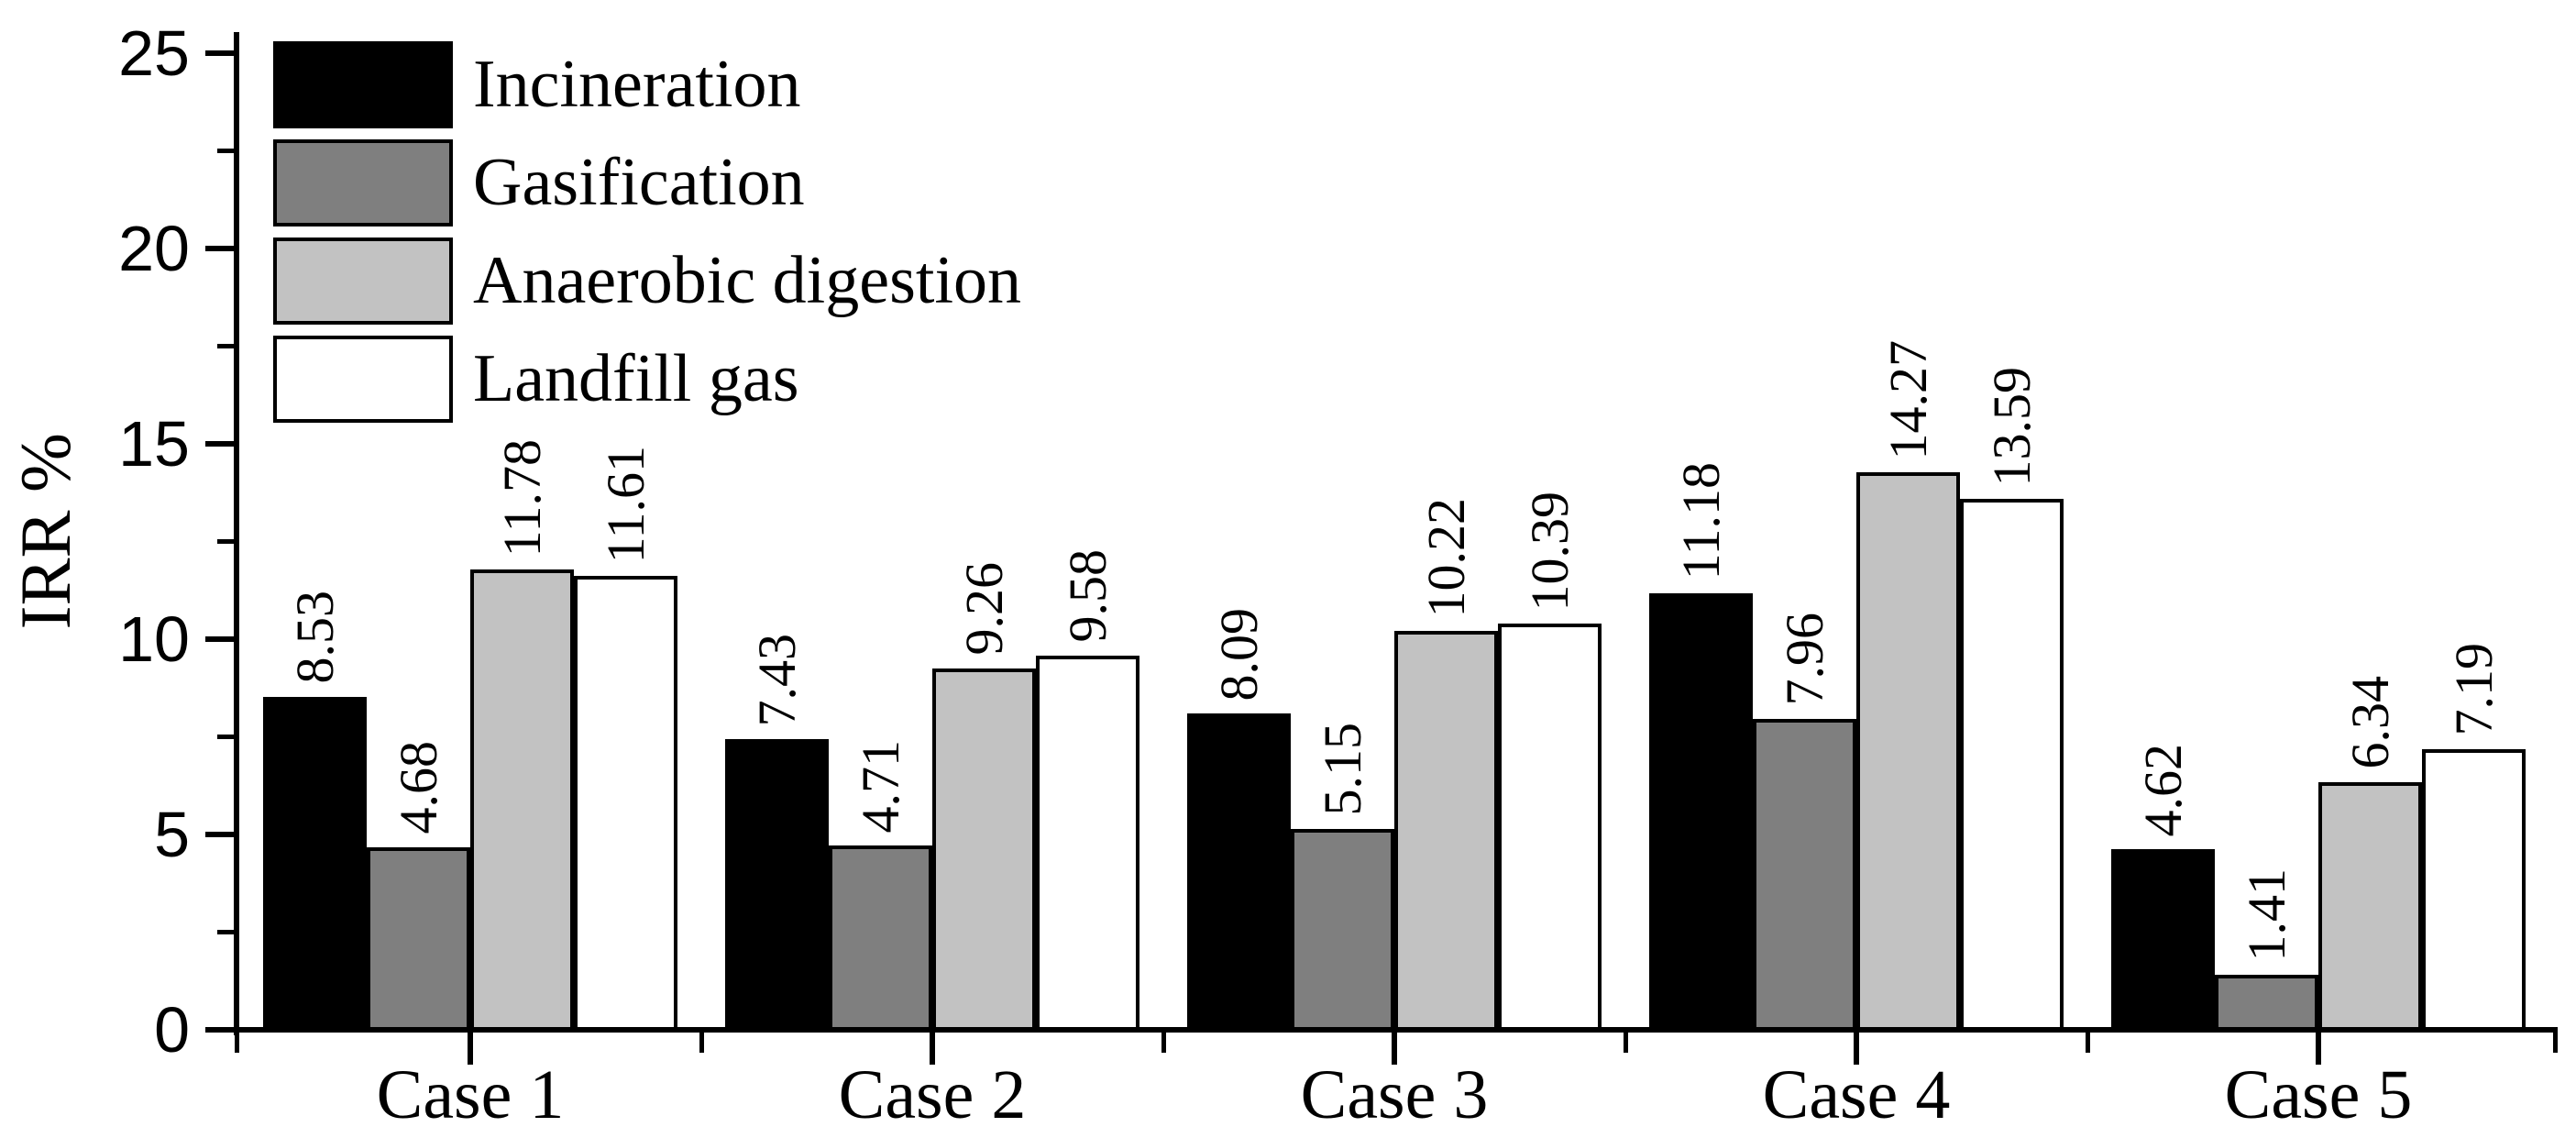 This screenshot has width=2576, height=1138. Describe the element at coordinates (363, 182) in the screenshot. I see `legend-swatch-gasification` at that location.